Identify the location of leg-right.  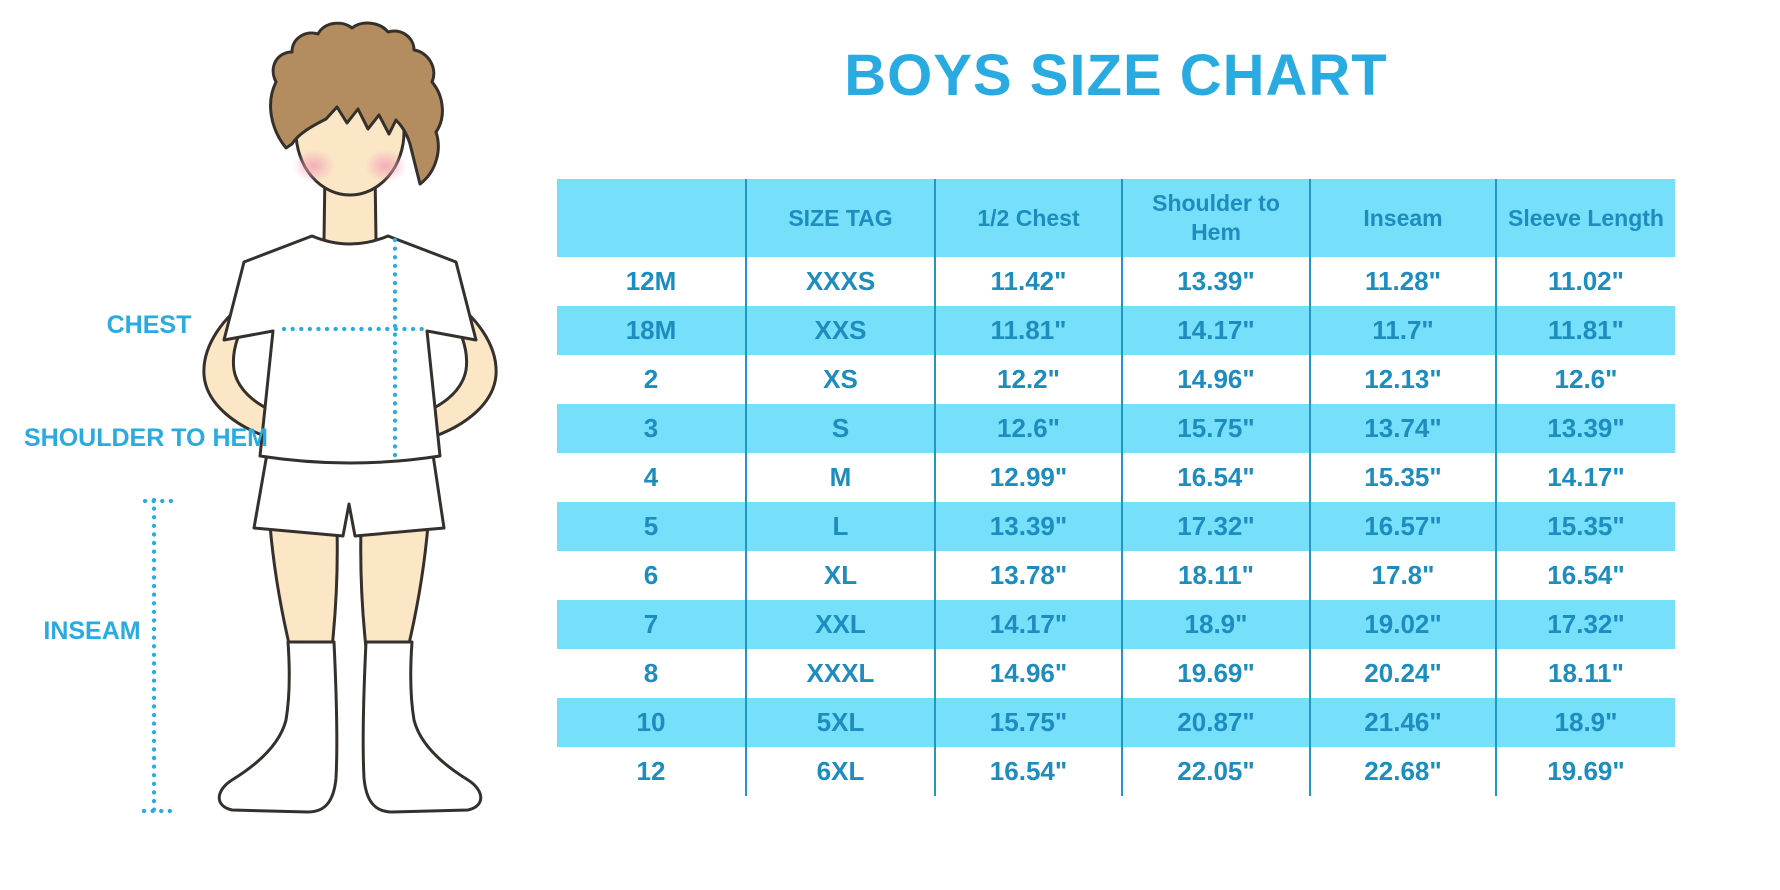
(394, 586).